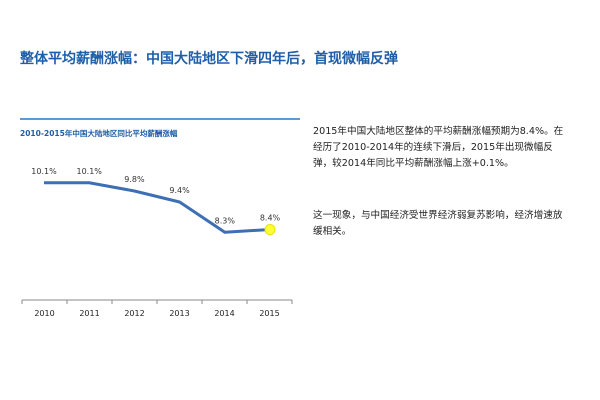 The height and width of the screenshot is (400, 600). Describe the element at coordinates (179, 313) in the screenshot. I see `x-tick-label: 2013` at that location.